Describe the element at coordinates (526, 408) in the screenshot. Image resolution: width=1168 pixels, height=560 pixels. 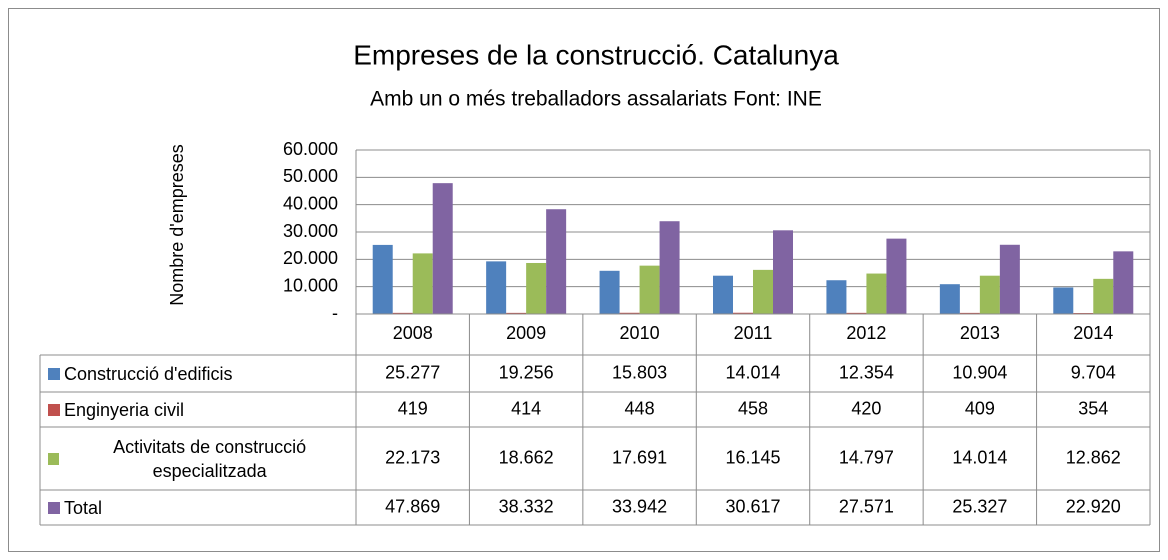
I see `table-value: 414` at that location.